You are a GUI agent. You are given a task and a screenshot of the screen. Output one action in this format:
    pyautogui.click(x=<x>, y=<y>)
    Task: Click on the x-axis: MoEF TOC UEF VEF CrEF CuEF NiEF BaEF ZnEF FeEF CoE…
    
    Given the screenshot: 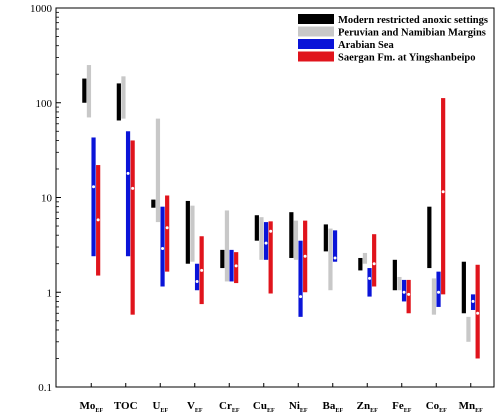 What is the action you would take?
    pyautogui.click(x=281, y=398)
    